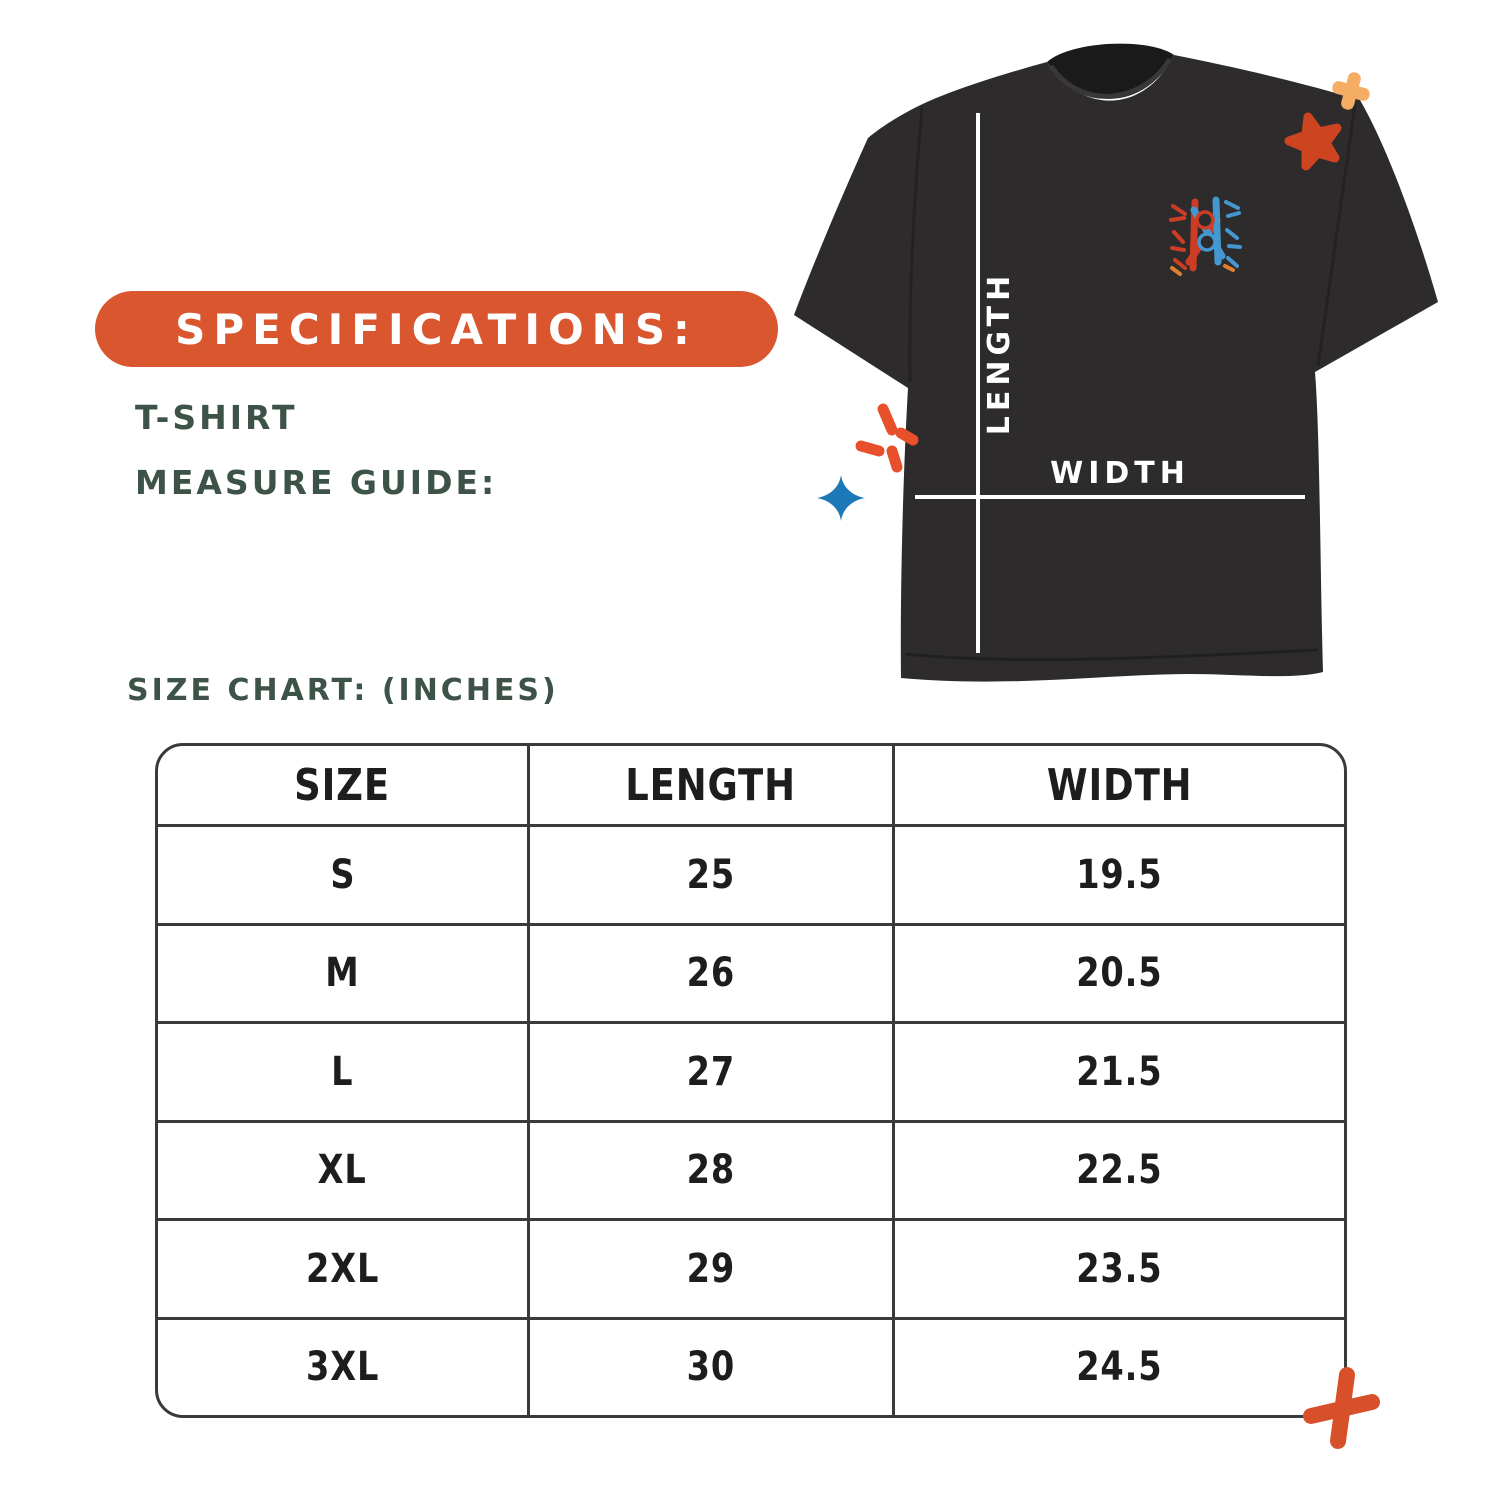 This screenshot has width=1500, height=1500. I want to click on width-line-label: WIDTH, so click(1120, 473).